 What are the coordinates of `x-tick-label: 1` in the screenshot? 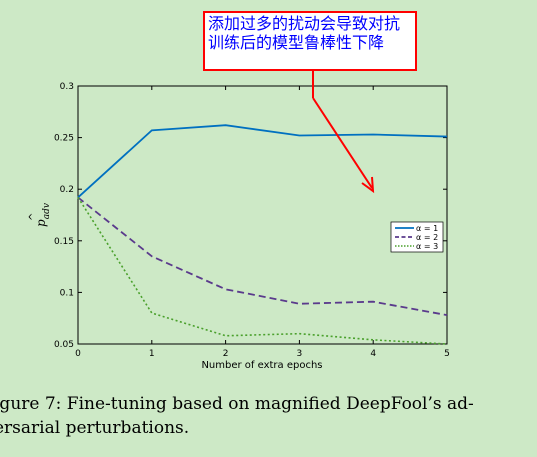 It's located at (152, 354).